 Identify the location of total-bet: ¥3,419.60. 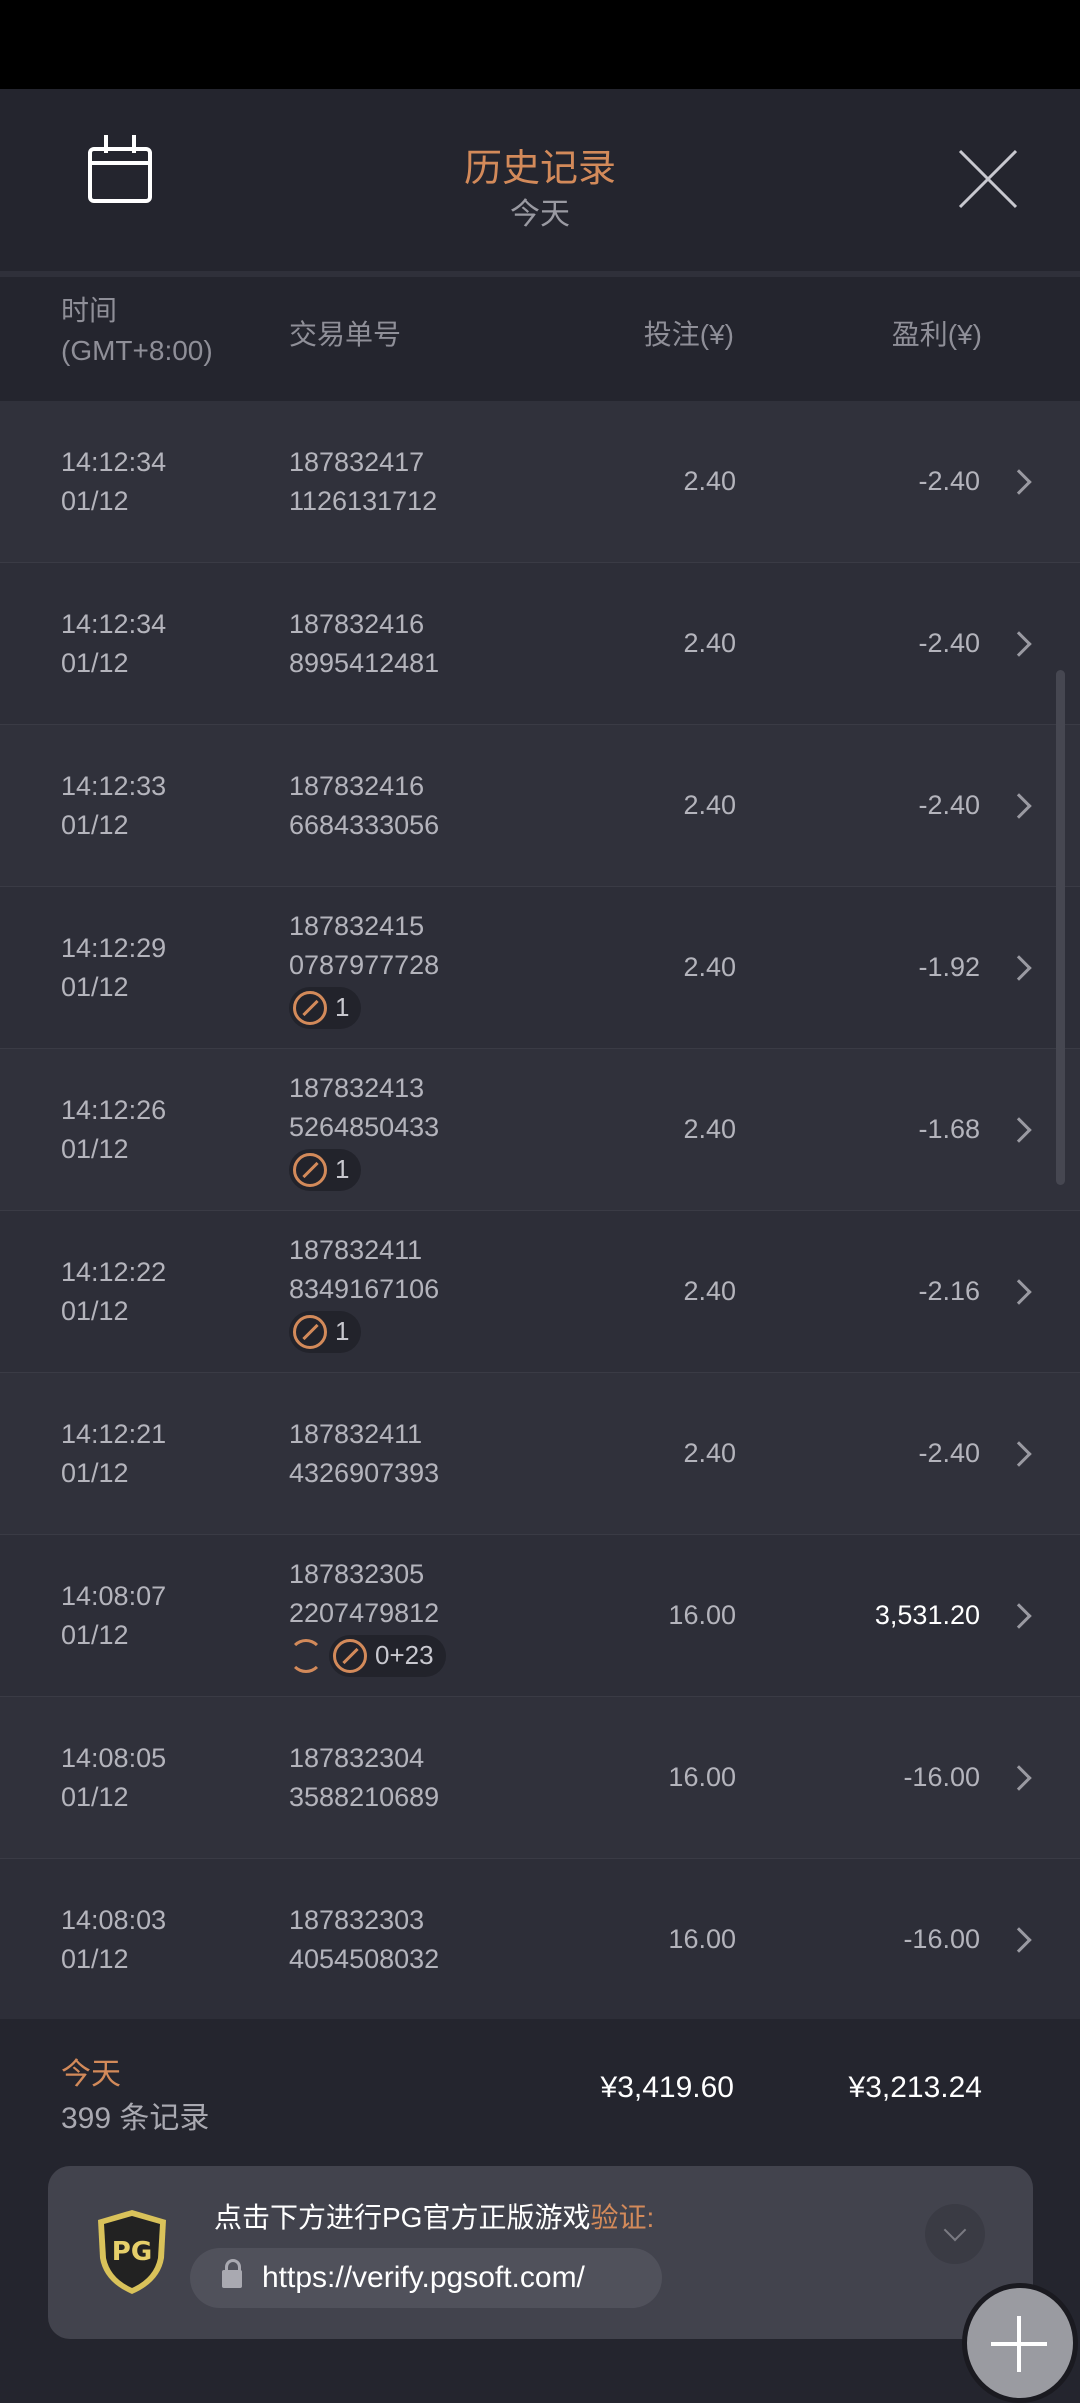
(667, 2087).